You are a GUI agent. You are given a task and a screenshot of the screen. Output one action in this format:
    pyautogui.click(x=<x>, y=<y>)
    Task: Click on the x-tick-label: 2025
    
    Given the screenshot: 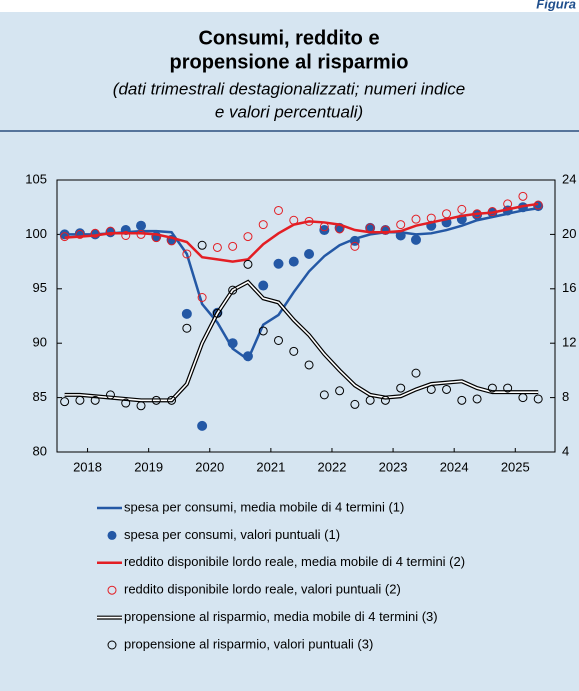 What is the action you would take?
    pyautogui.click(x=515, y=466)
    